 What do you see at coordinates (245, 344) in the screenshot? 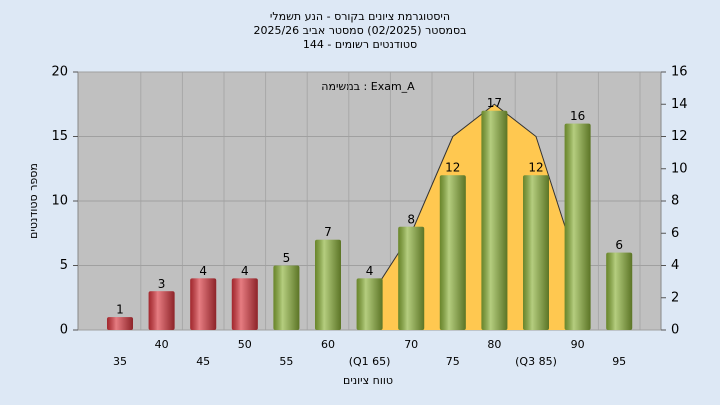
I see `x-tick-label: 50` at bounding box center [245, 344].